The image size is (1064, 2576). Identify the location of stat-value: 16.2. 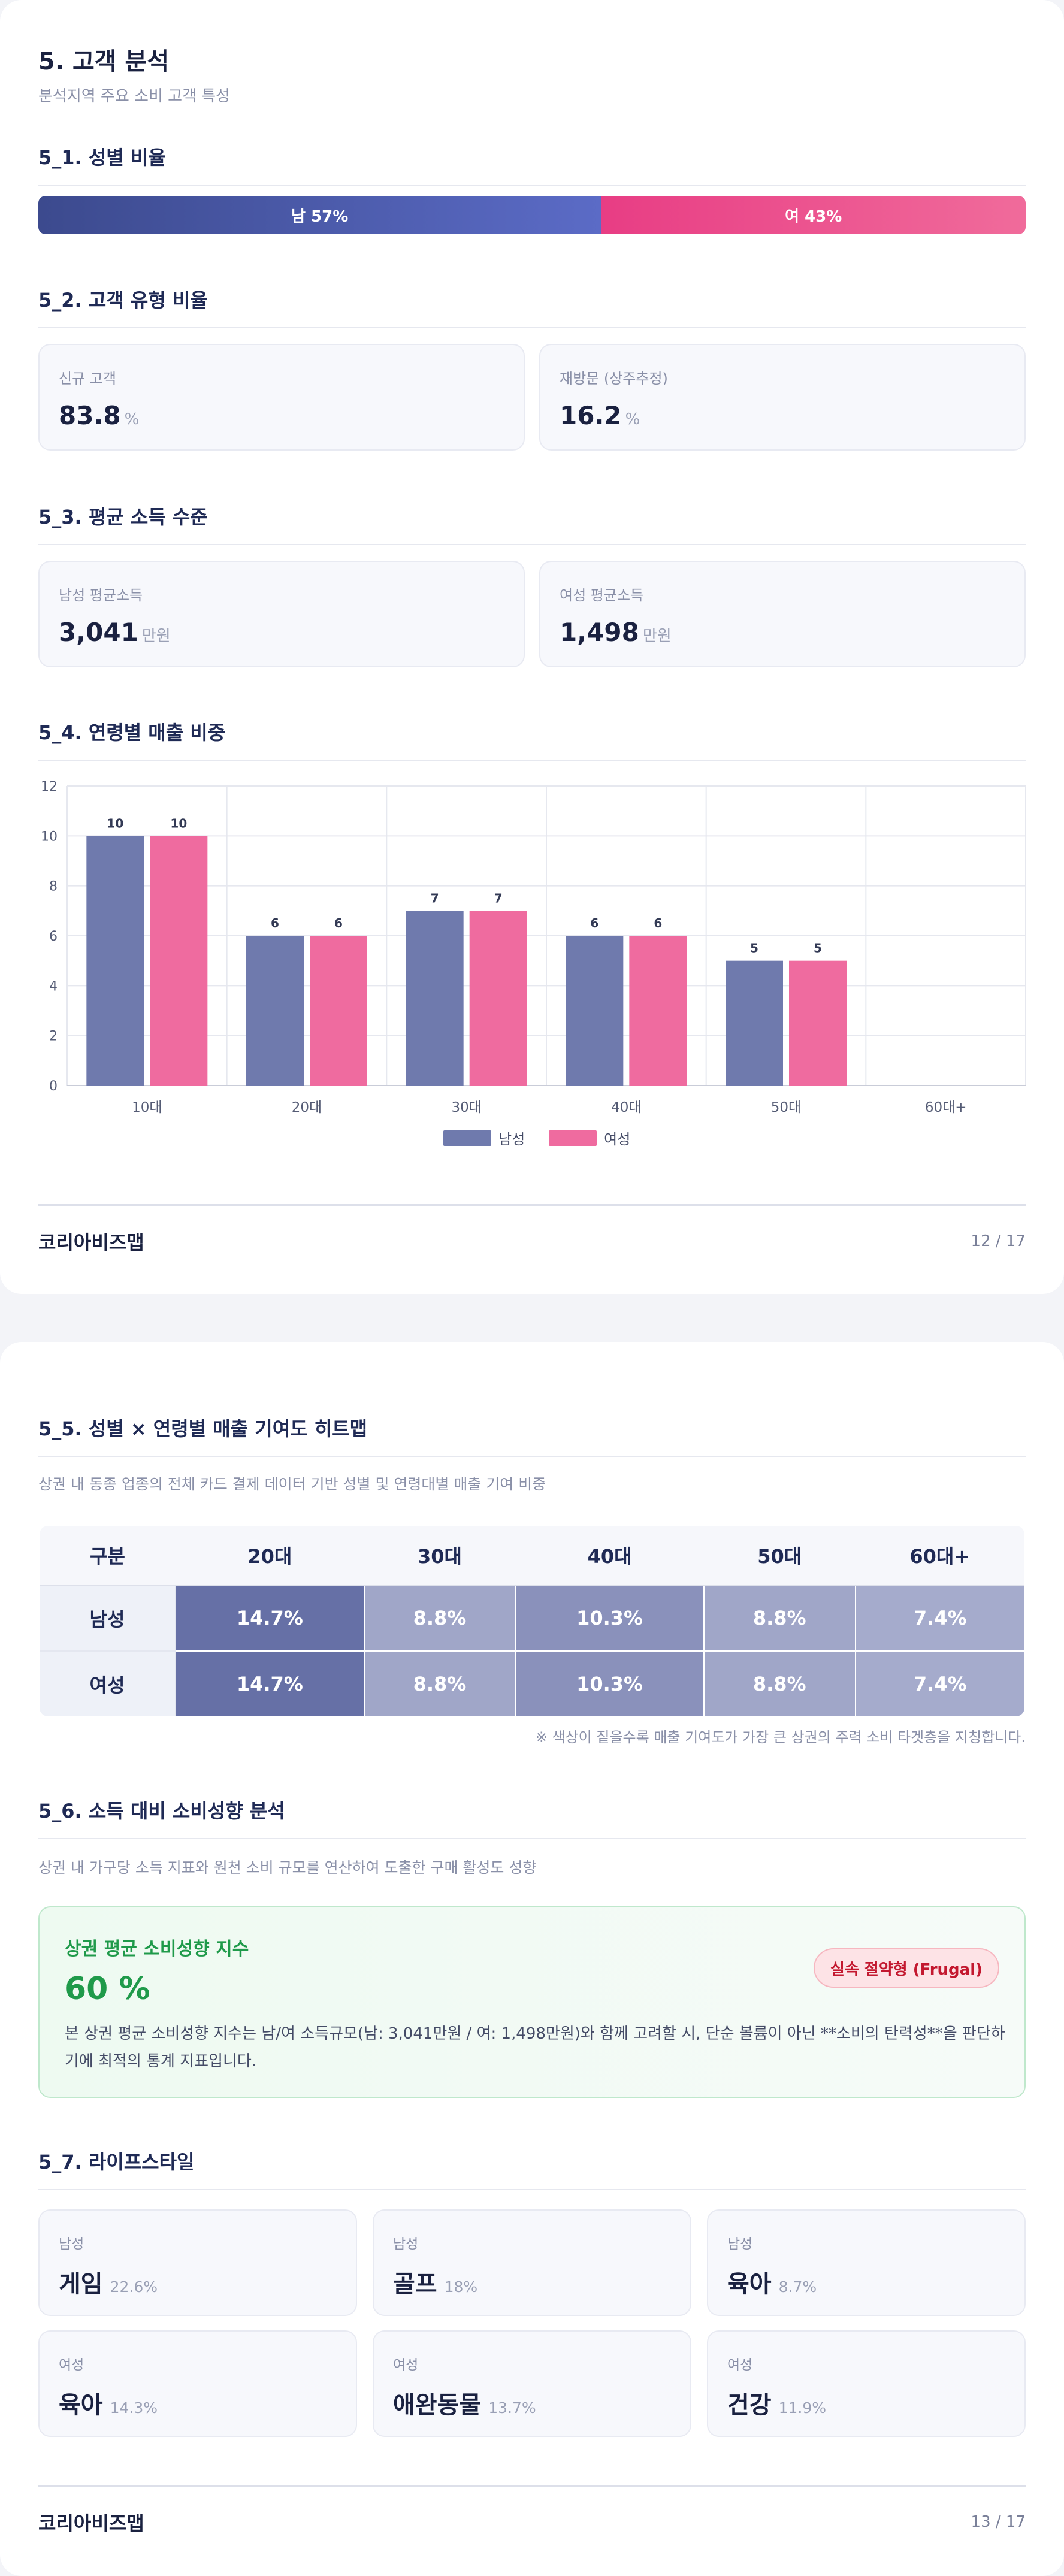
(591, 415).